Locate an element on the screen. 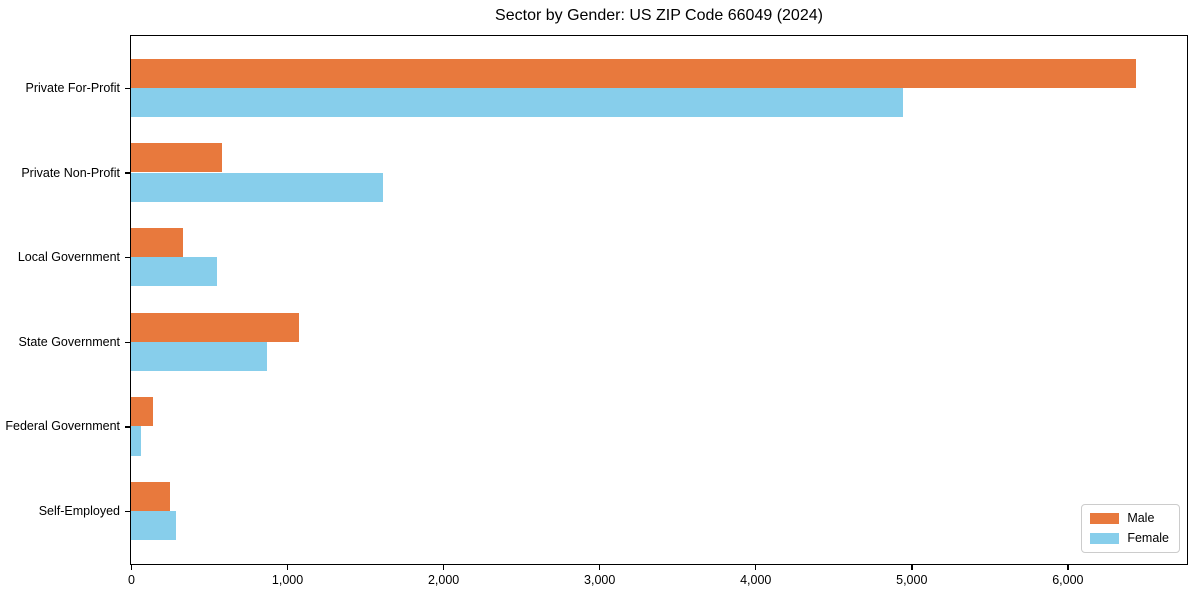 This screenshot has width=1200, height=600. x-tick-label-1000: 1,000 is located at coordinates (287, 580).